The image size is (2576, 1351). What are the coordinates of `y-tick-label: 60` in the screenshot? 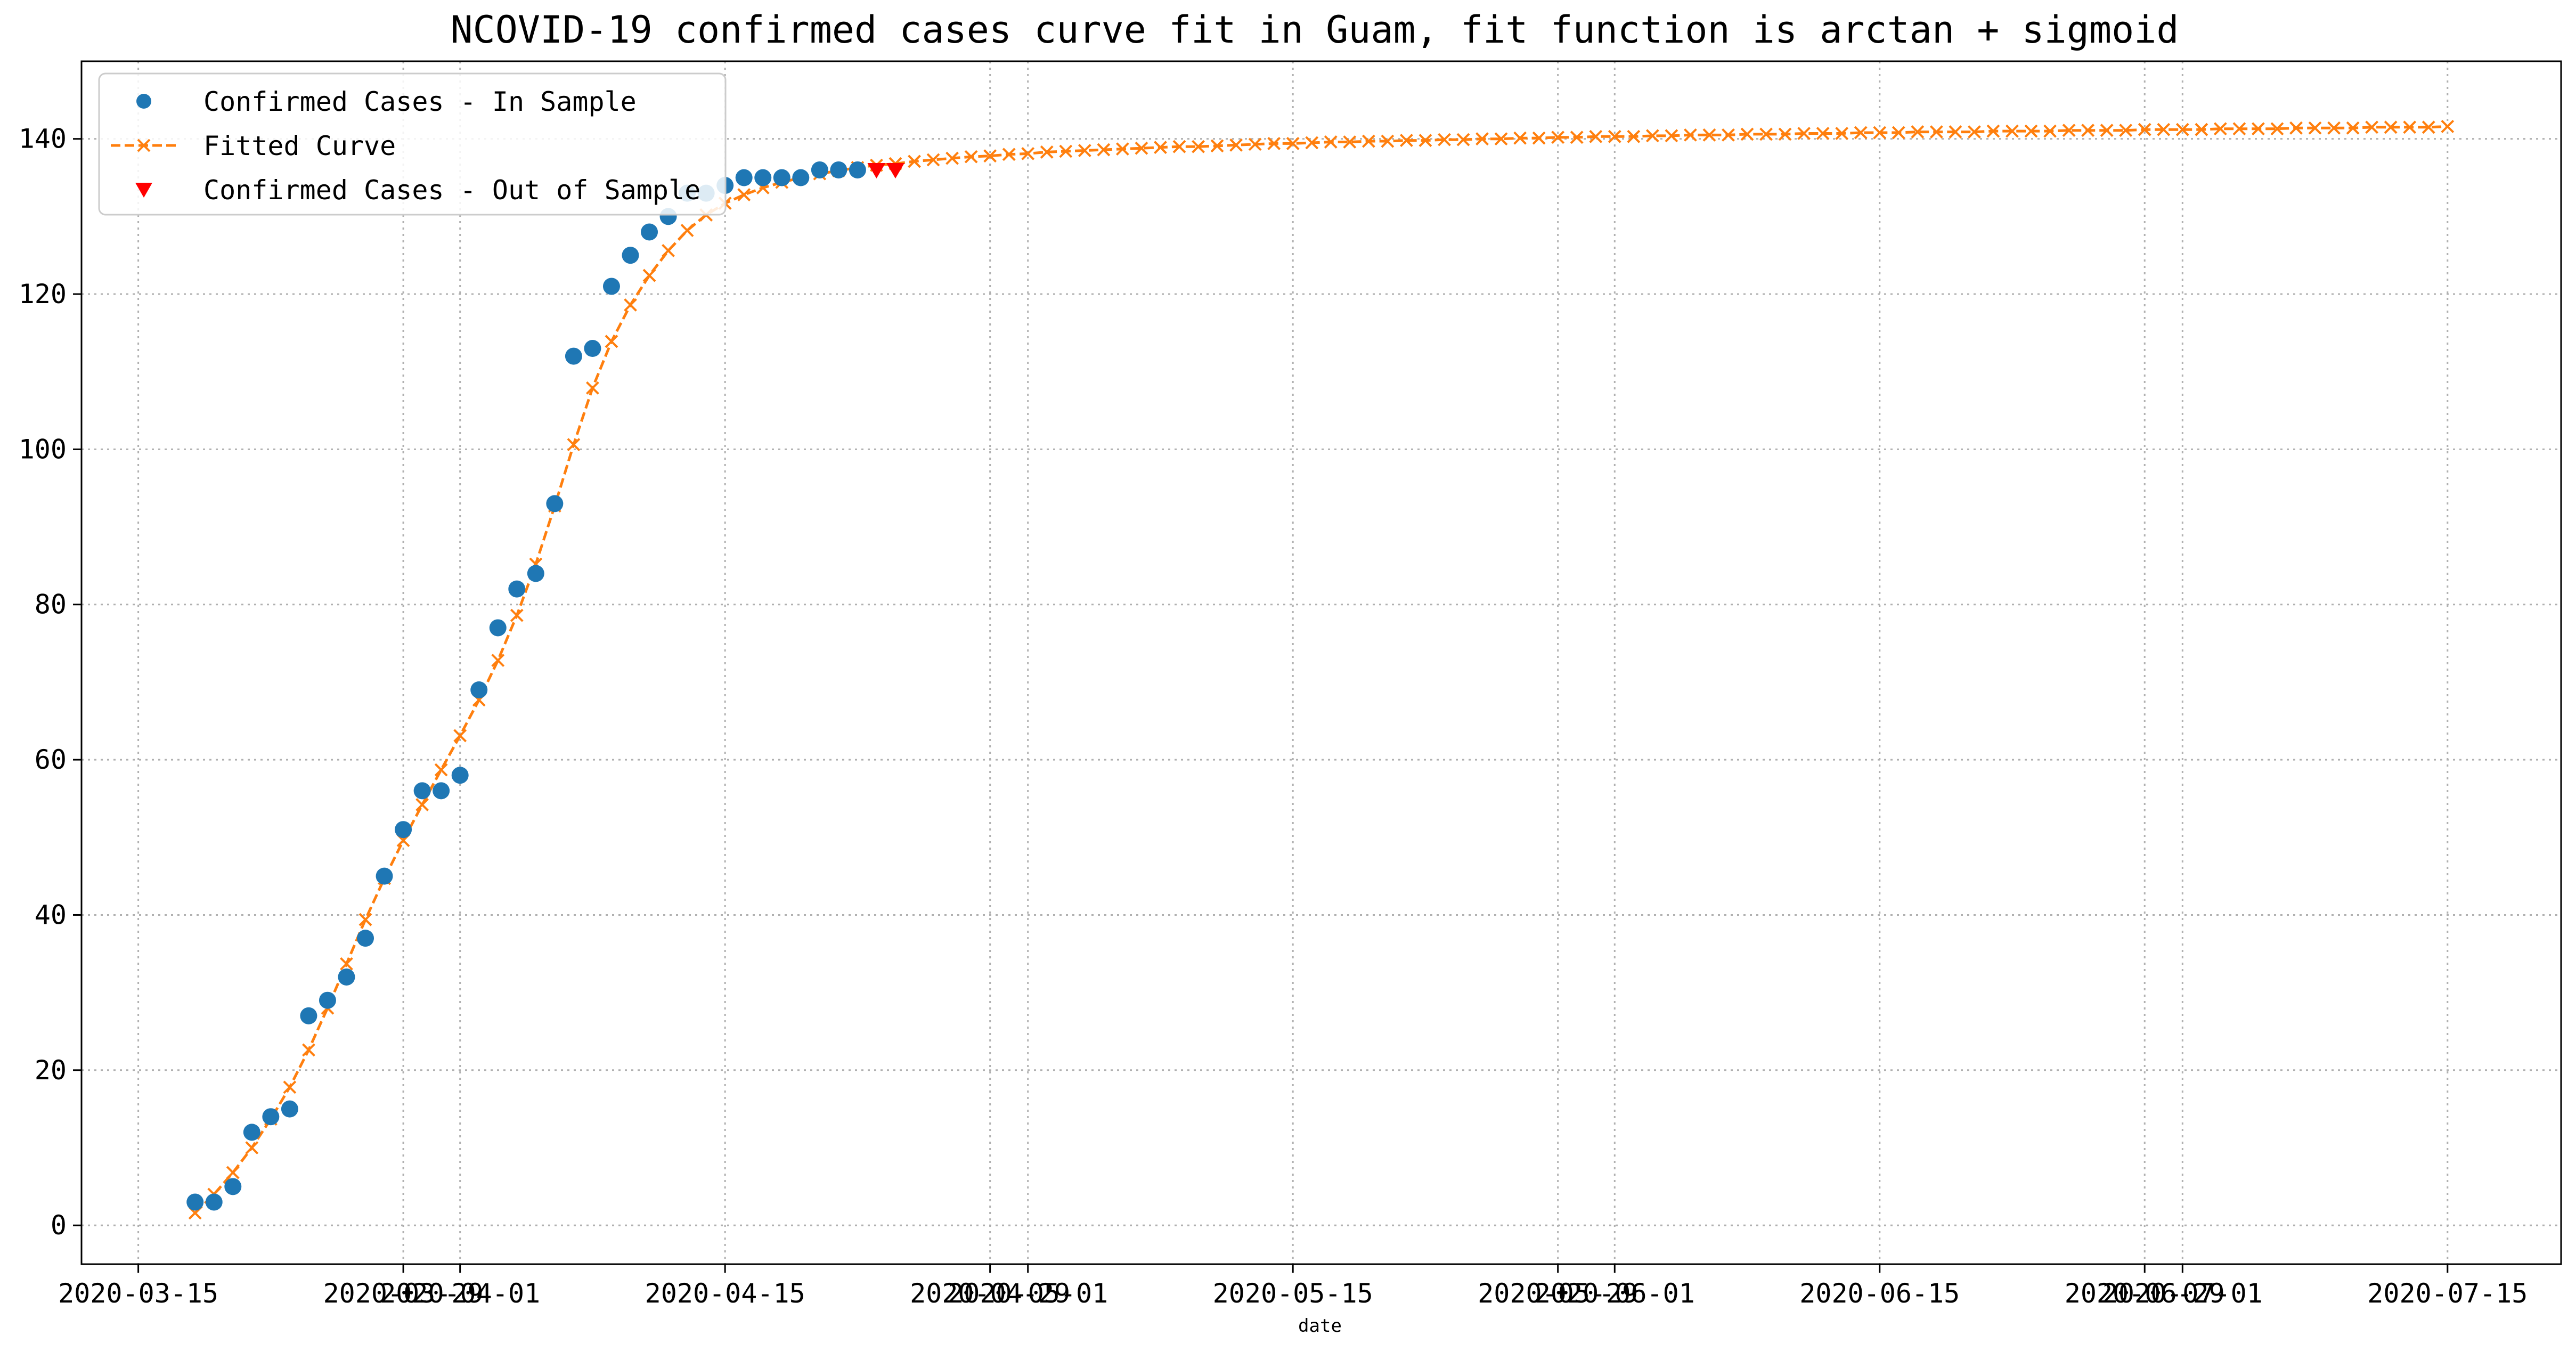 It's located at (51, 759).